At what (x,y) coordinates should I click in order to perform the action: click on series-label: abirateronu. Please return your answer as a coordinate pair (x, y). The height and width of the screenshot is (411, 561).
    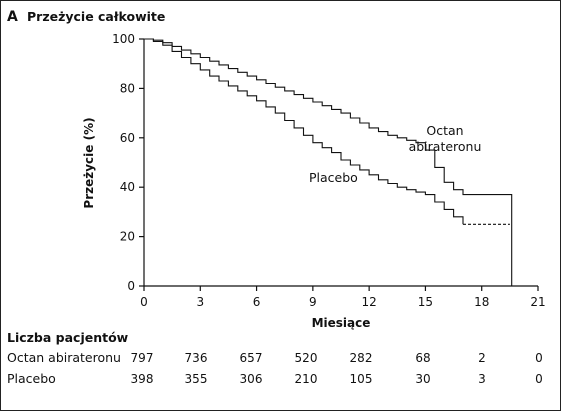
    Looking at the image, I should click on (445, 146).